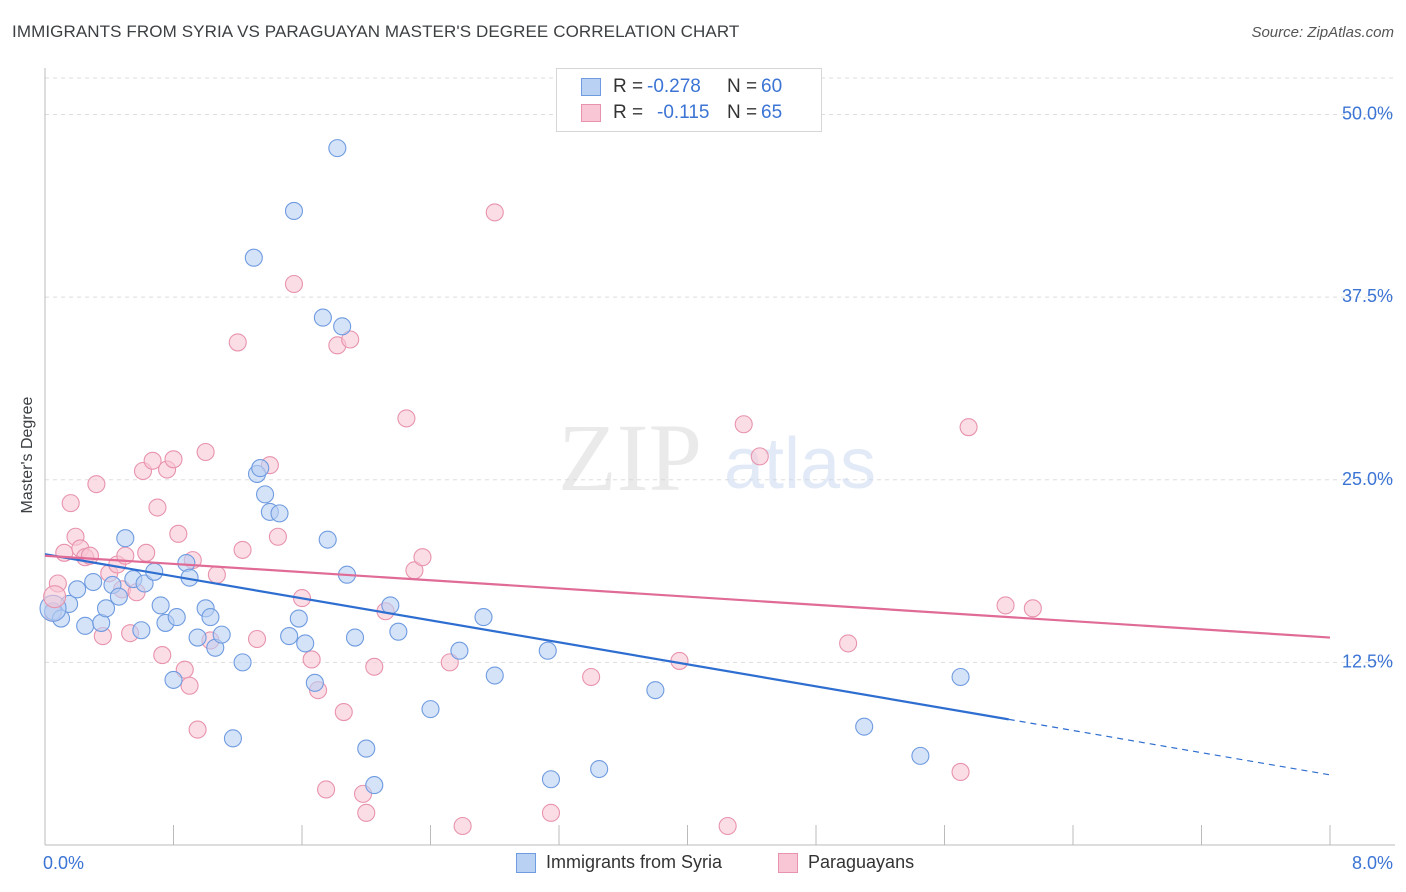 The height and width of the screenshot is (892, 1406). I want to click on stats-r-value: -0.115, so click(683, 112).